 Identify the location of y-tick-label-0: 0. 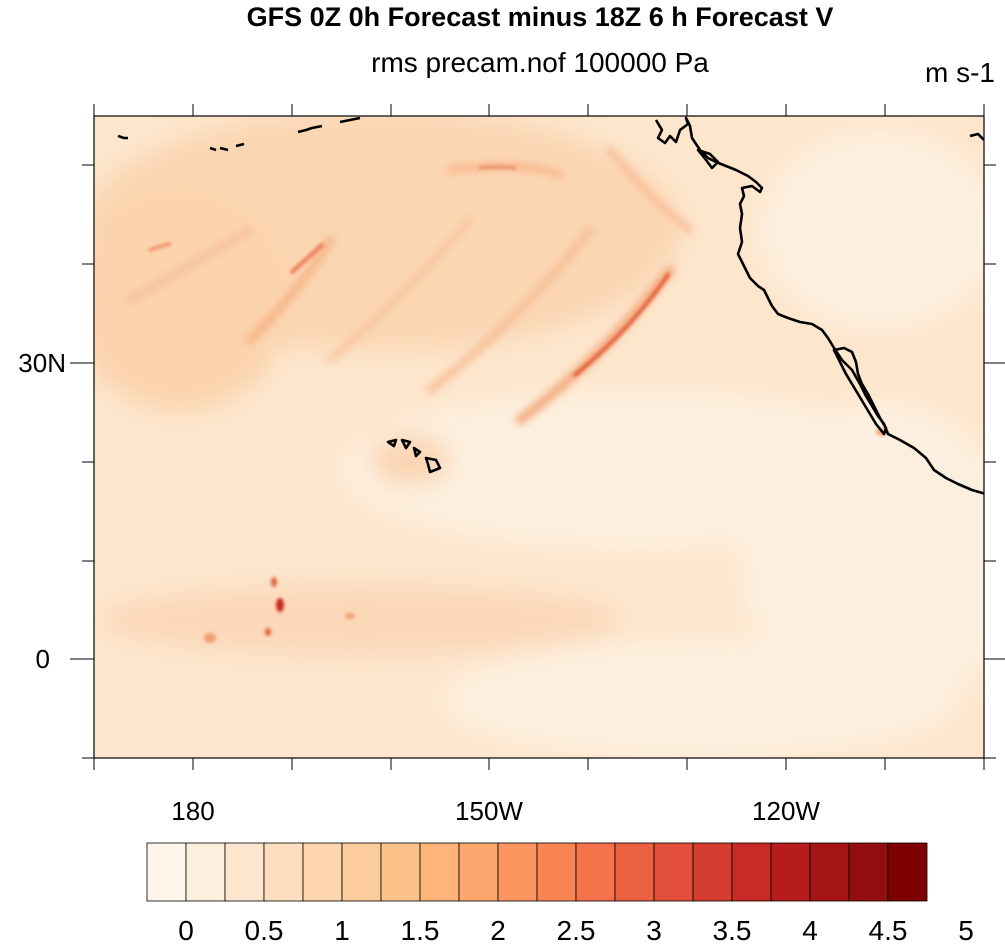
(43, 659).